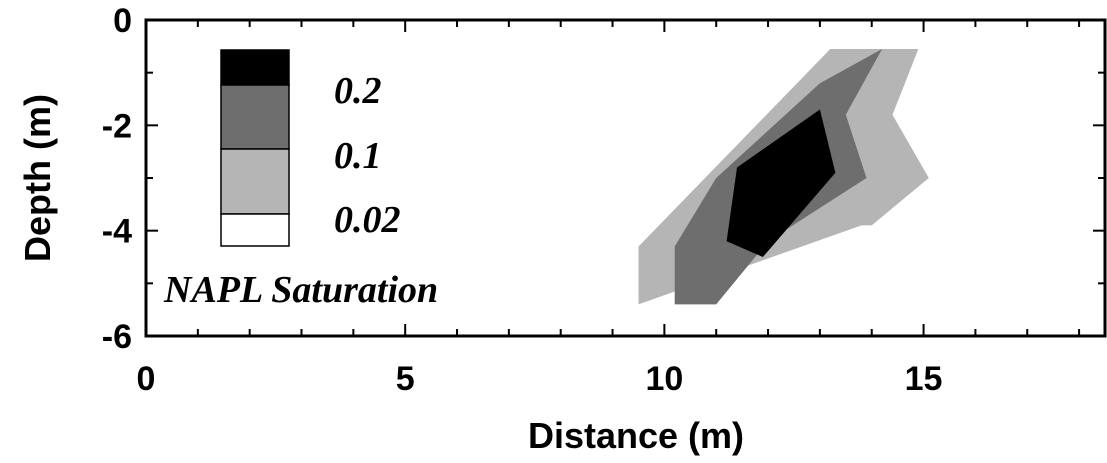  Describe the element at coordinates (664, 379) in the screenshot. I see `x-tick-label: 10` at that location.